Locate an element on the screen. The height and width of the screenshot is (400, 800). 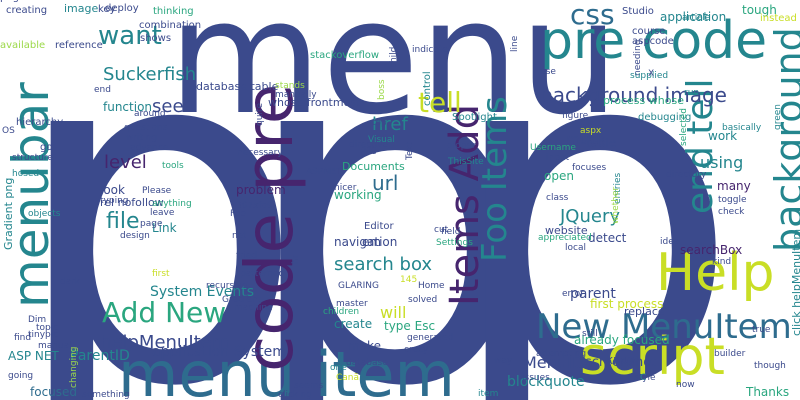
cloud-word: script is located at coordinates (652, 357).